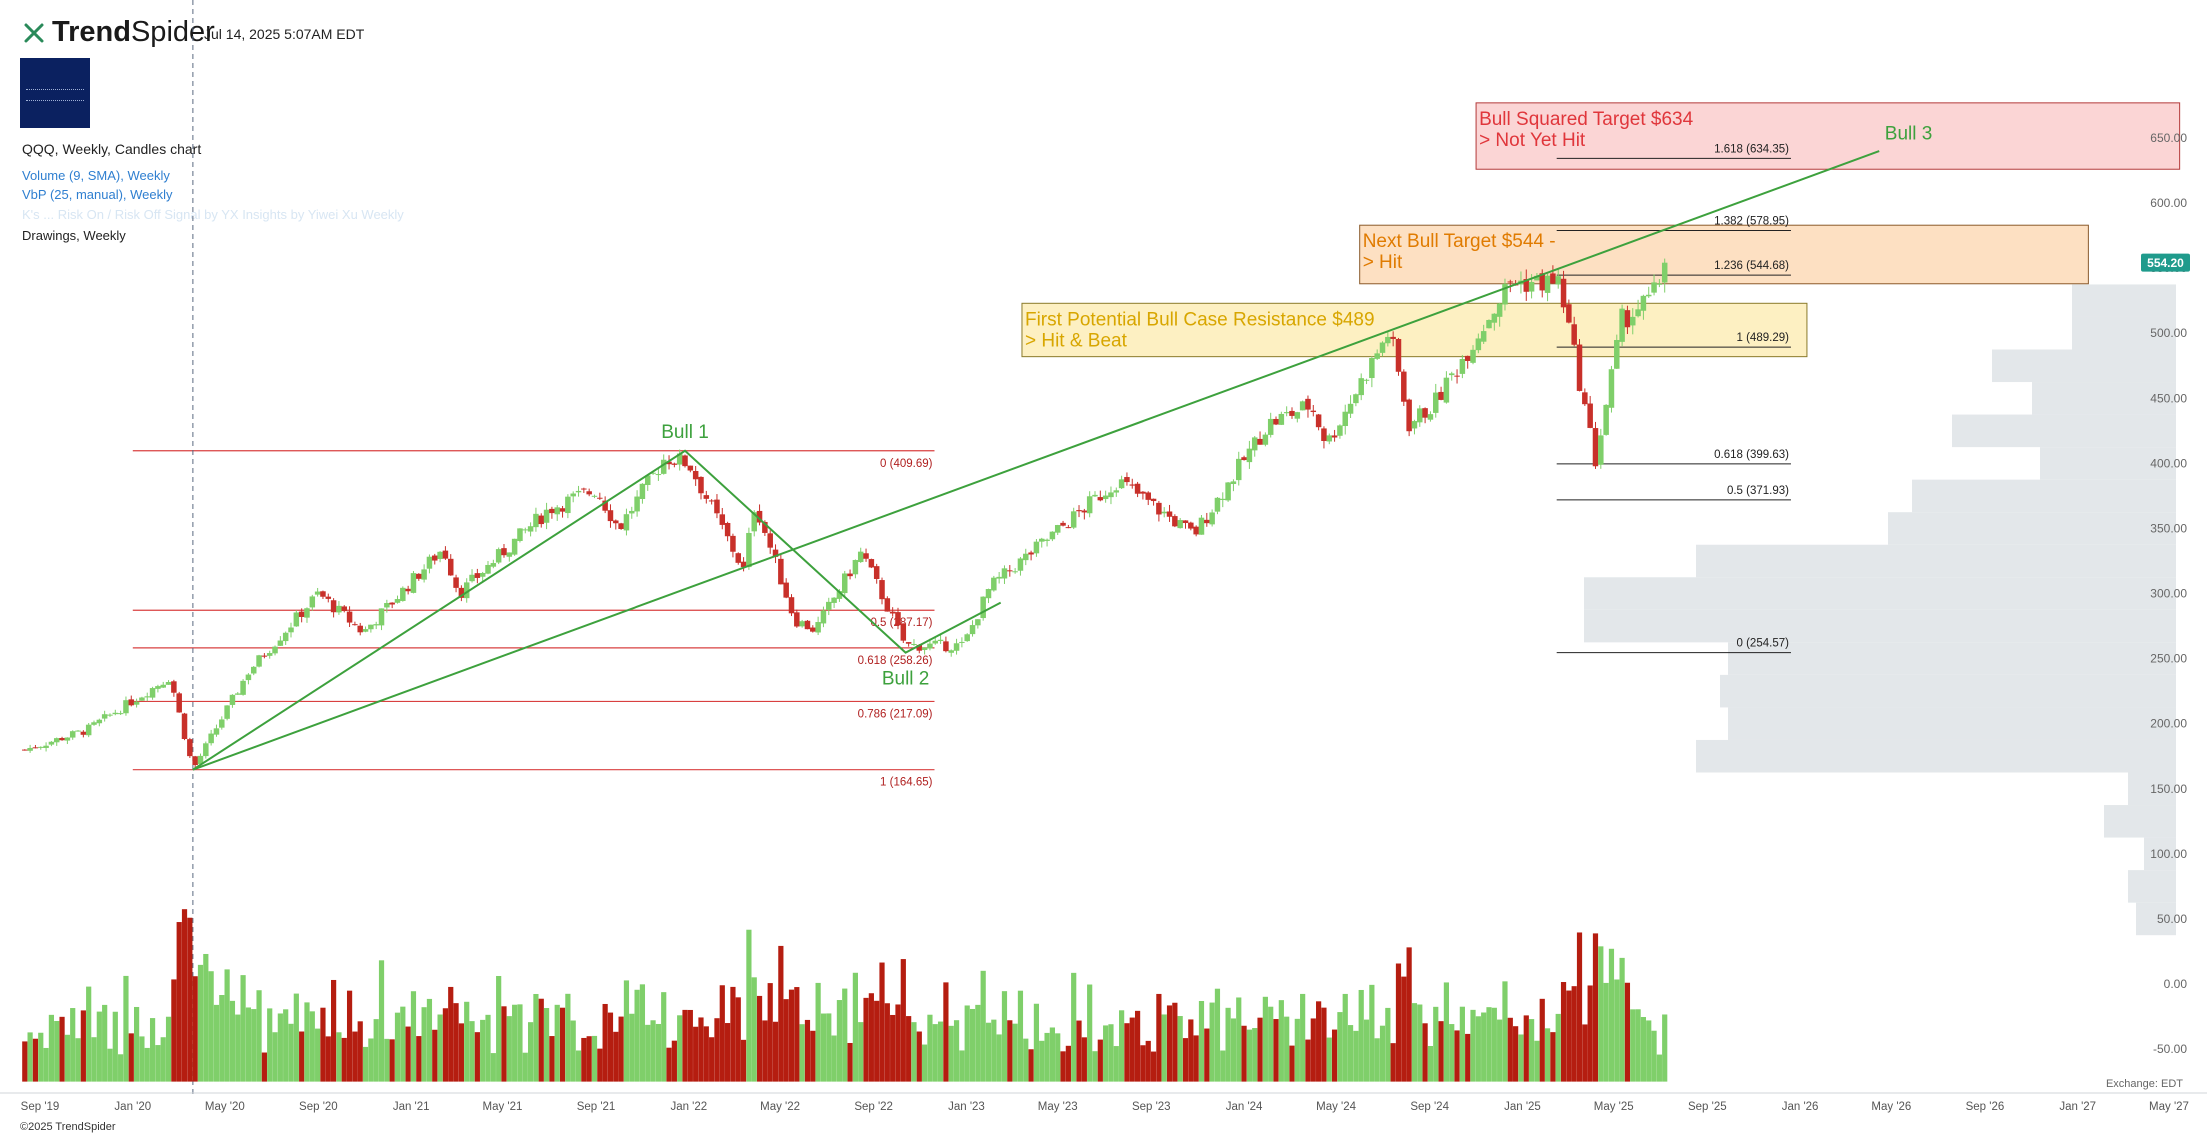  I want to click on volume-legend: Volume (9, SMA), Weekly, so click(96, 175).